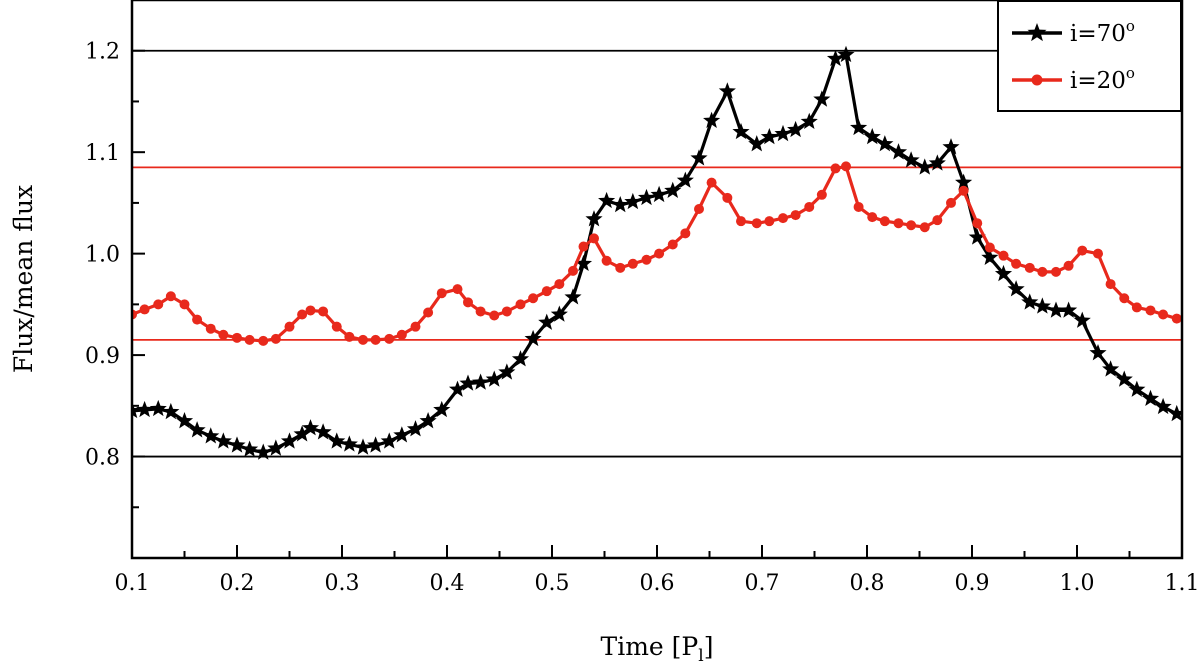 The height and width of the screenshot is (669, 1200). What do you see at coordinates (972, 583) in the screenshot?
I see `x-tick-label: 0.9` at bounding box center [972, 583].